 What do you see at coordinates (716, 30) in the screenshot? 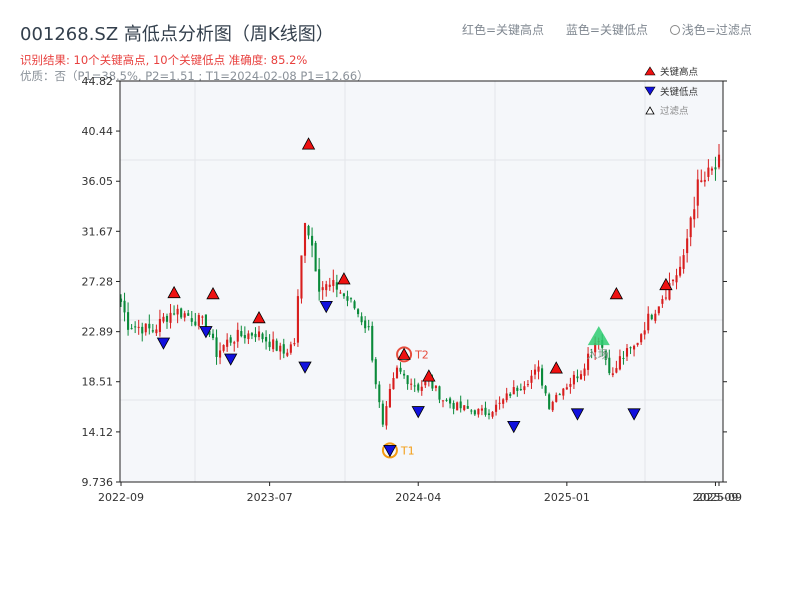
I see `legend-filter-text: 浅色=过滤点` at bounding box center [716, 30].